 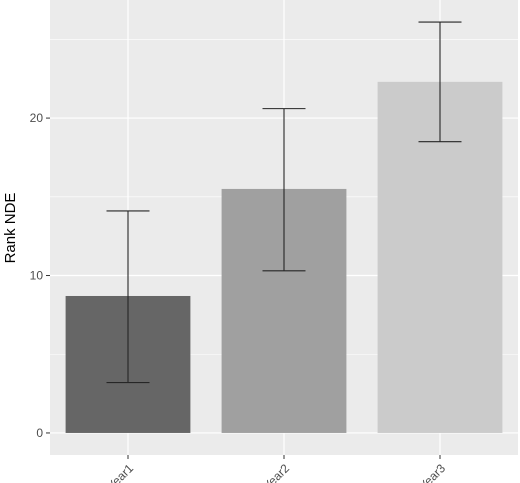 What do you see at coordinates (284, 190) in the screenshot?
I see `errorbar-year2` at bounding box center [284, 190].